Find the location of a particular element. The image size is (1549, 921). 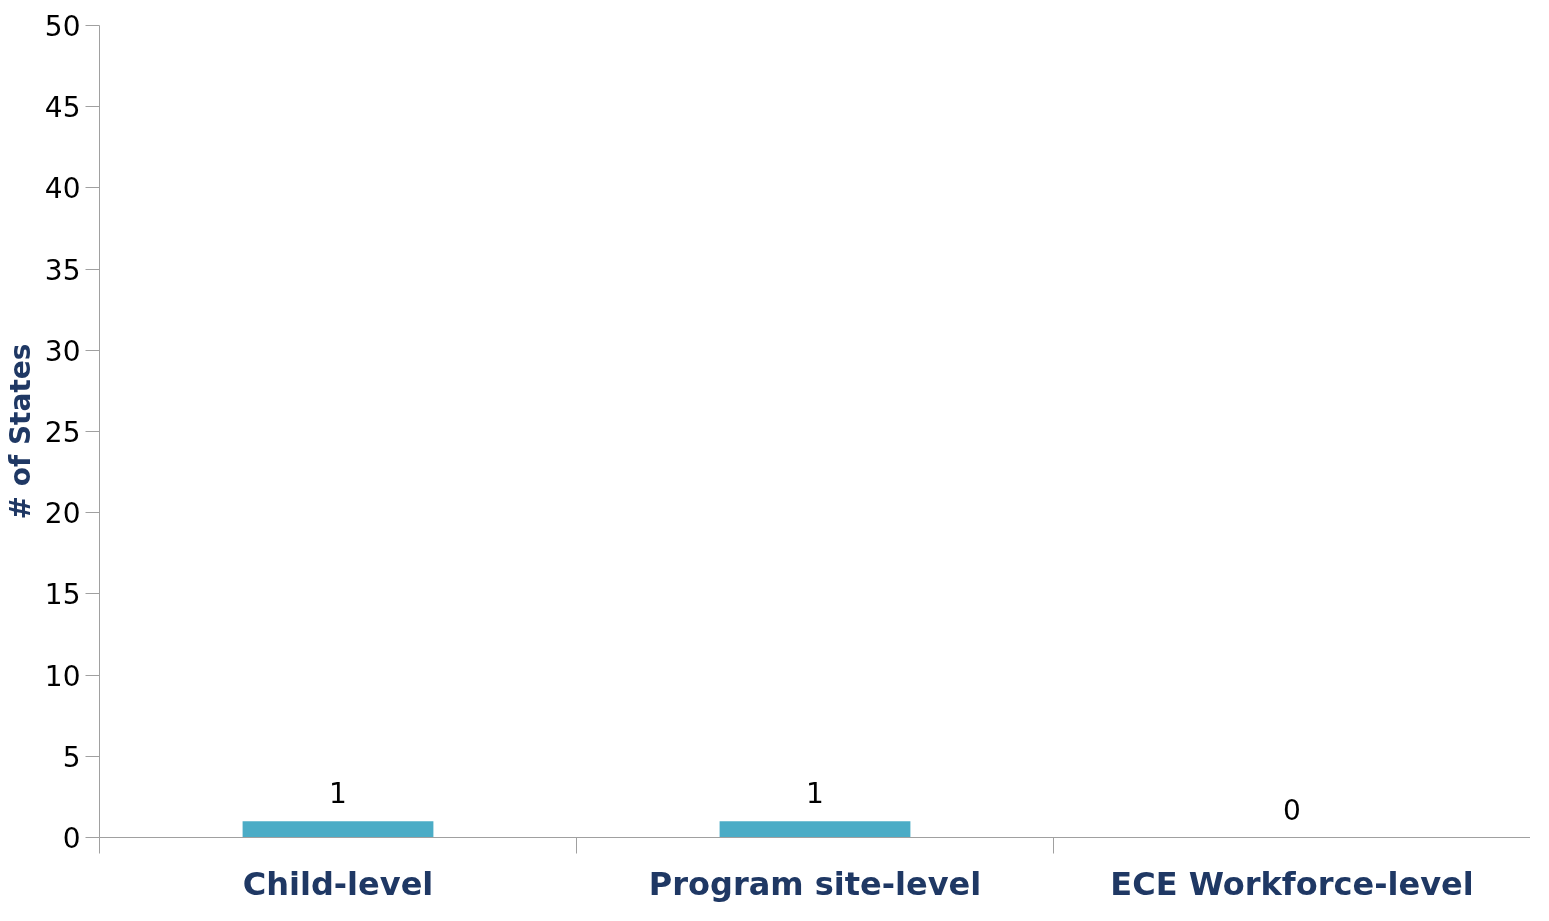

y-tick-label: 5 is located at coordinates (71, 757).